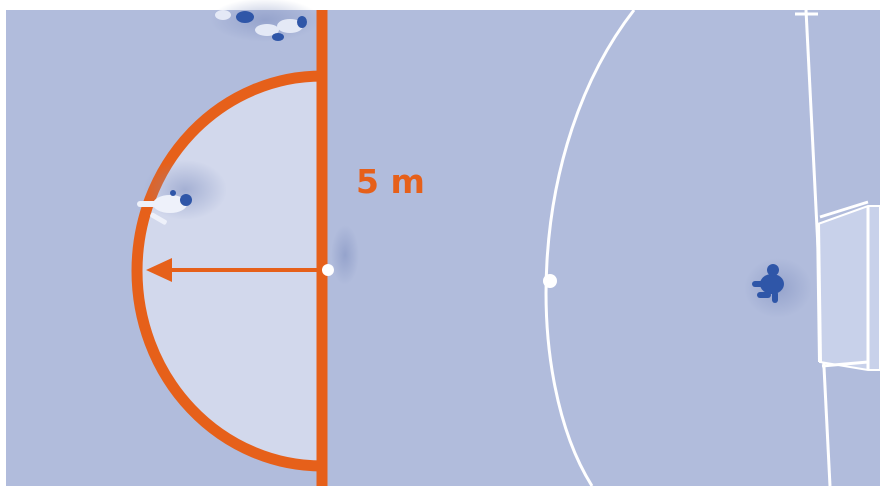 The height and width of the screenshot is (486, 880). Describe the element at coordinates (590, 247) in the screenshot. I see `penalty-area-arc` at that location.